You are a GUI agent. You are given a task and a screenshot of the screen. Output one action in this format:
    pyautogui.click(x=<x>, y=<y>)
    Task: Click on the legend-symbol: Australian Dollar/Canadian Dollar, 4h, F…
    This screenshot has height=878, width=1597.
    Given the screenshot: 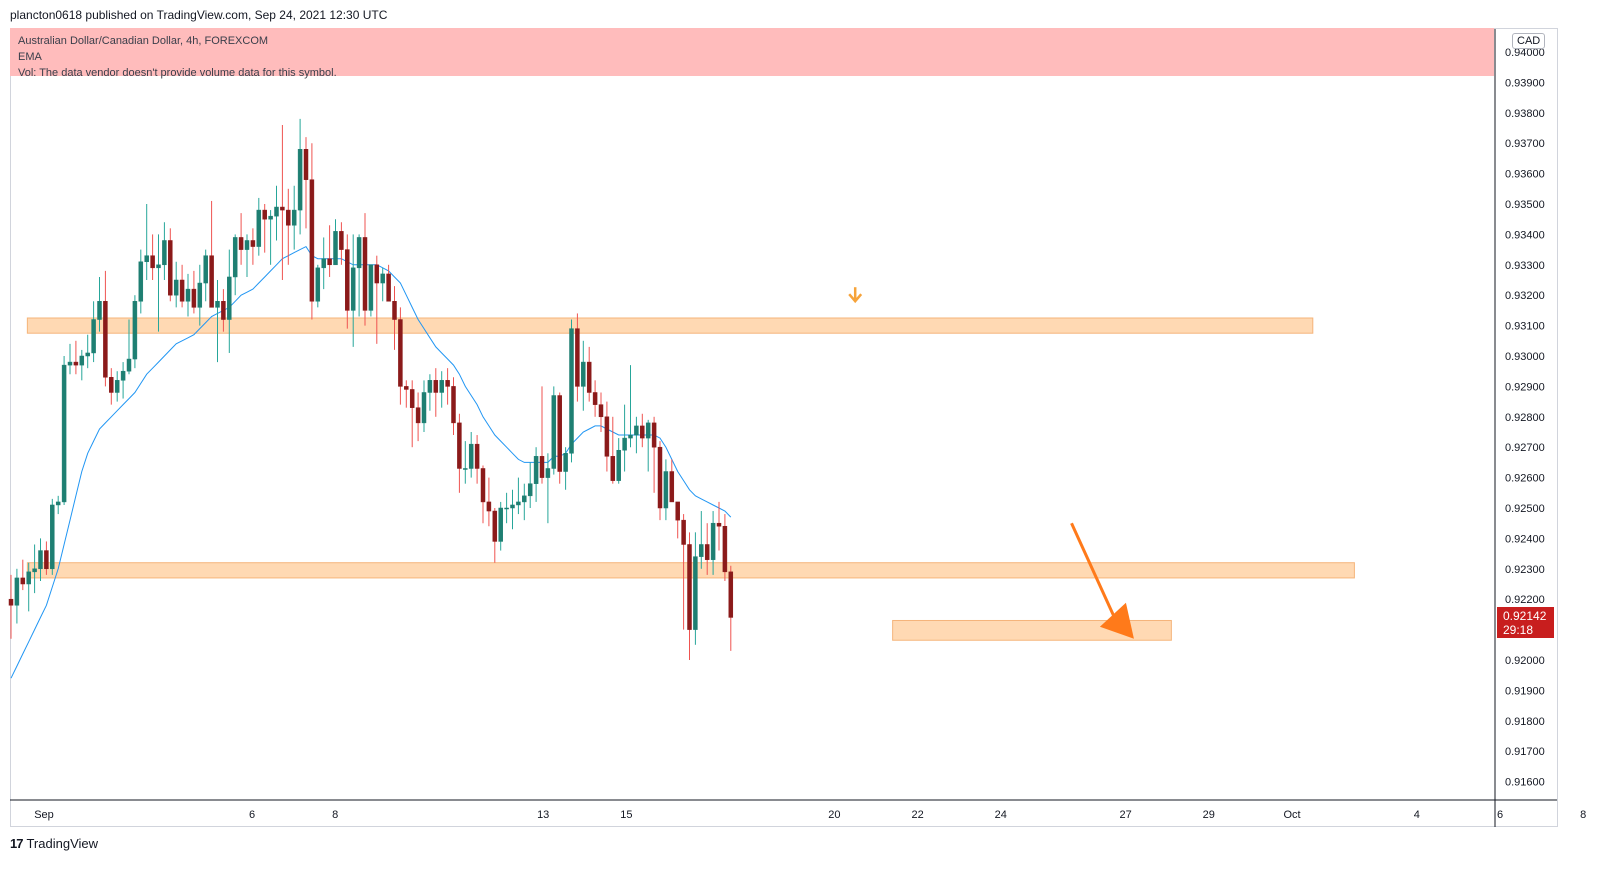 What is the action you would take?
    pyautogui.click(x=143, y=41)
    